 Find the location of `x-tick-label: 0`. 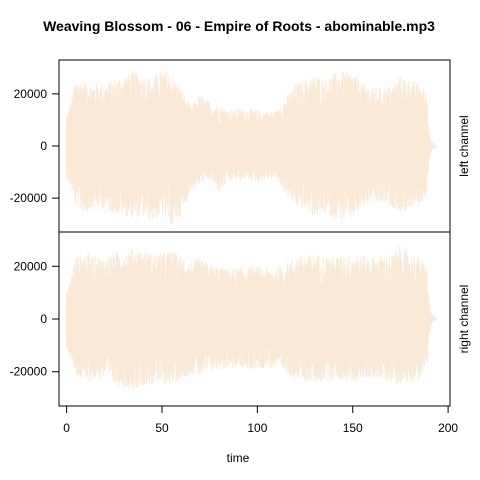

x-tick-label: 0 is located at coordinates (66, 428).